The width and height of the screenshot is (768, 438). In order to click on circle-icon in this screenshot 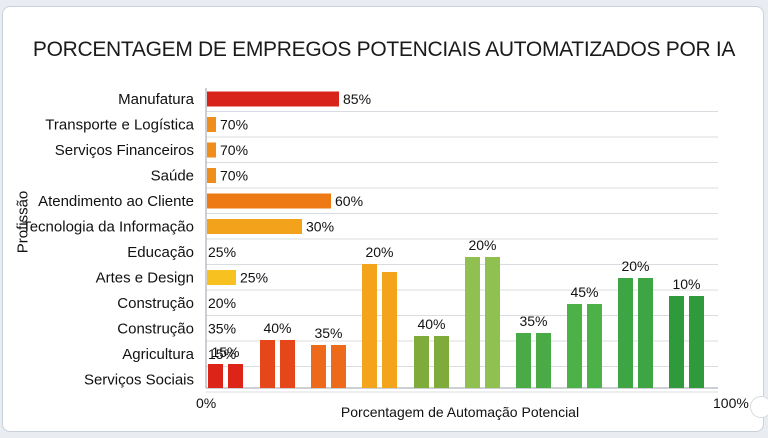, I will do `click(759, 407)`.